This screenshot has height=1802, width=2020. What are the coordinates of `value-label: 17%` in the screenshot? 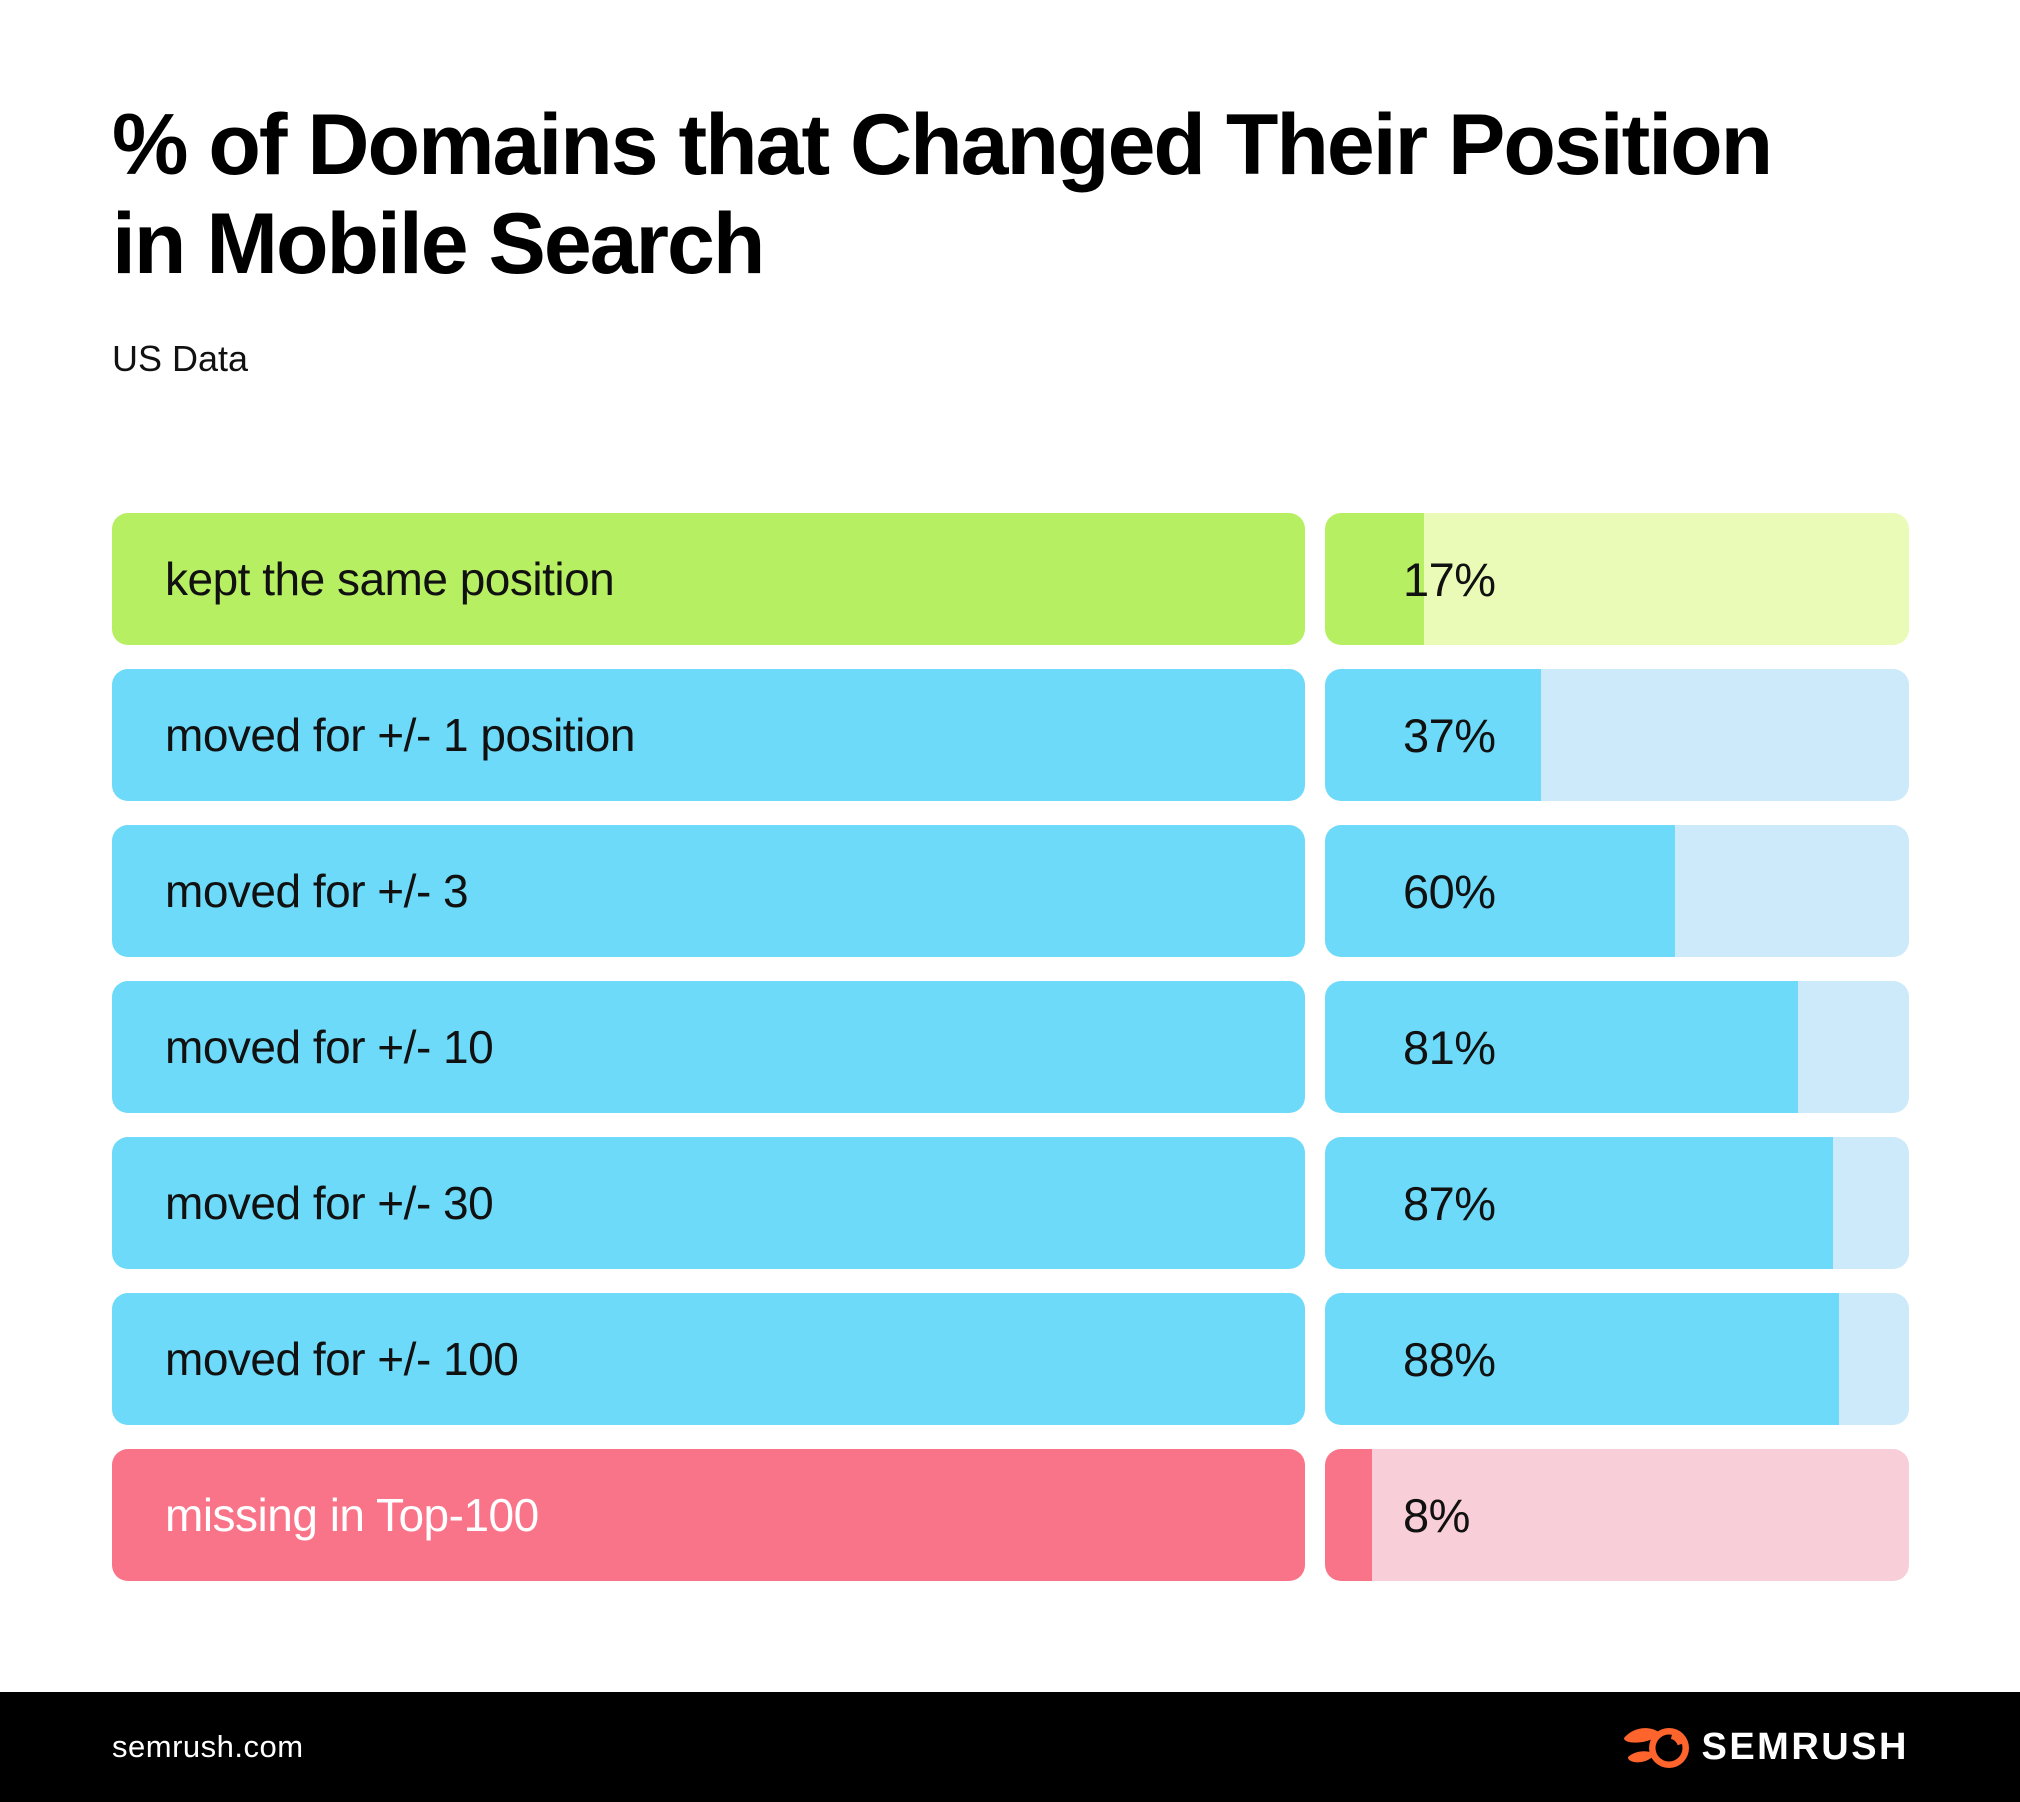 It's located at (1449, 579).